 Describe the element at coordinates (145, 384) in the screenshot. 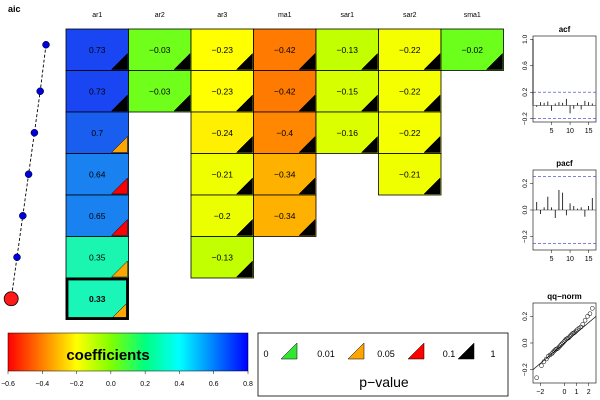

I see `colorbar-tick-label: 0.2` at that location.